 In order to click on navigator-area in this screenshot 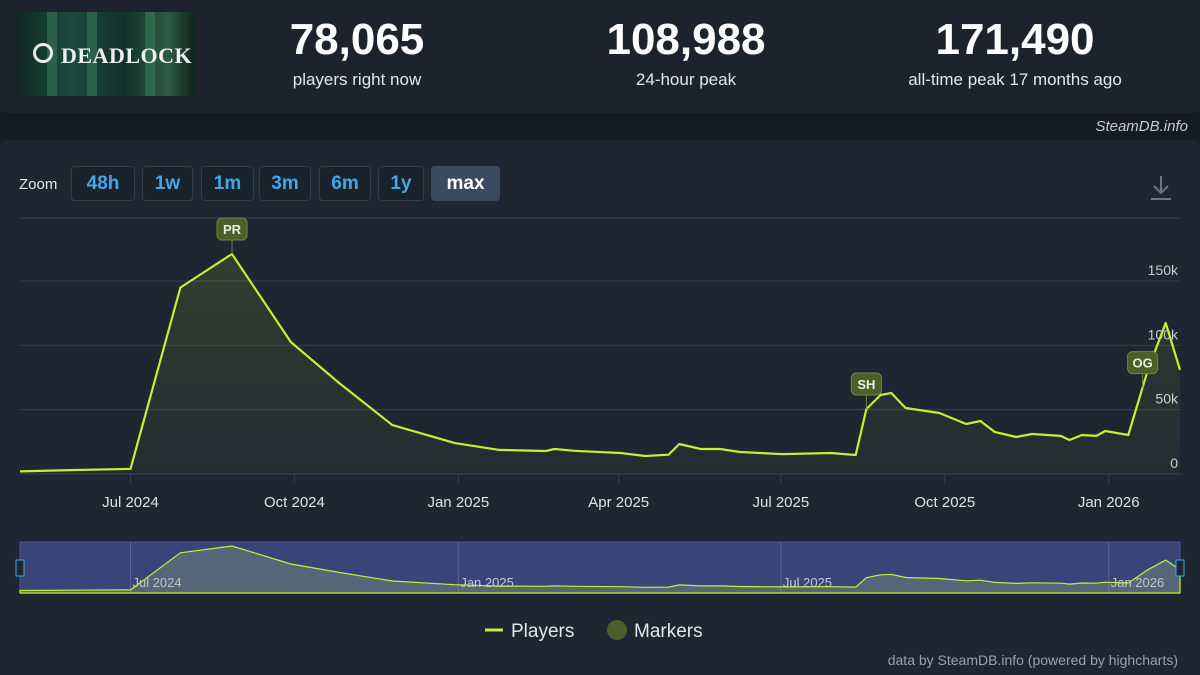, I will do `click(600, 569)`.